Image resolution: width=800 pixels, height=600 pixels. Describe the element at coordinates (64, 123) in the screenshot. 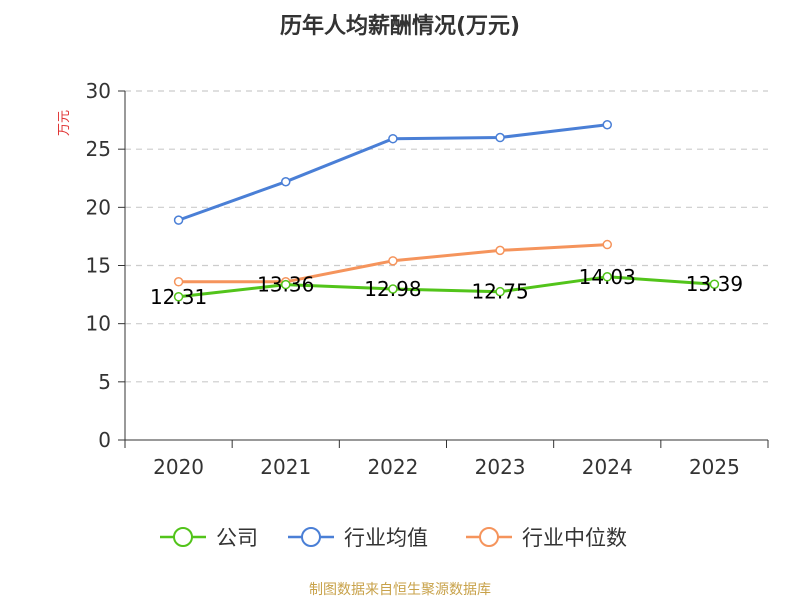

I see `y-axis-unit: 万元` at that location.